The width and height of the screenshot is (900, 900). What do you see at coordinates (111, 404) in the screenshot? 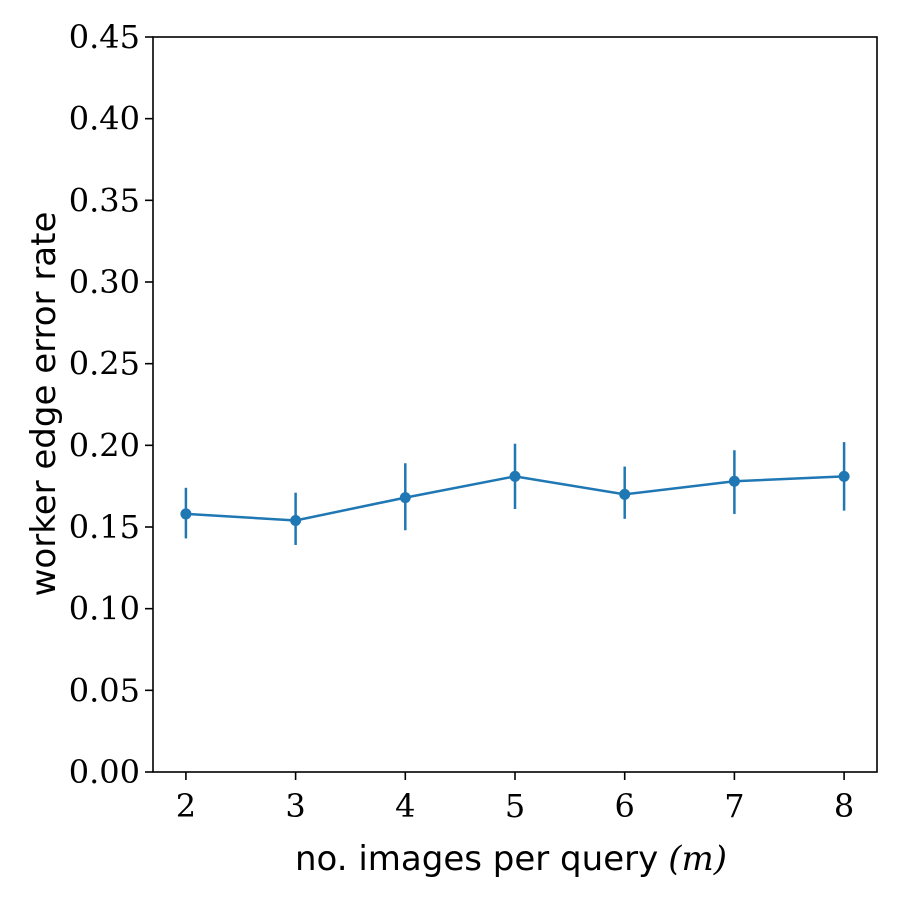
I see `y-axis: 0.00 0.05 0.10 0.15 0.20 0.25 0.30 0.35 0.40 0.45` at bounding box center [111, 404].